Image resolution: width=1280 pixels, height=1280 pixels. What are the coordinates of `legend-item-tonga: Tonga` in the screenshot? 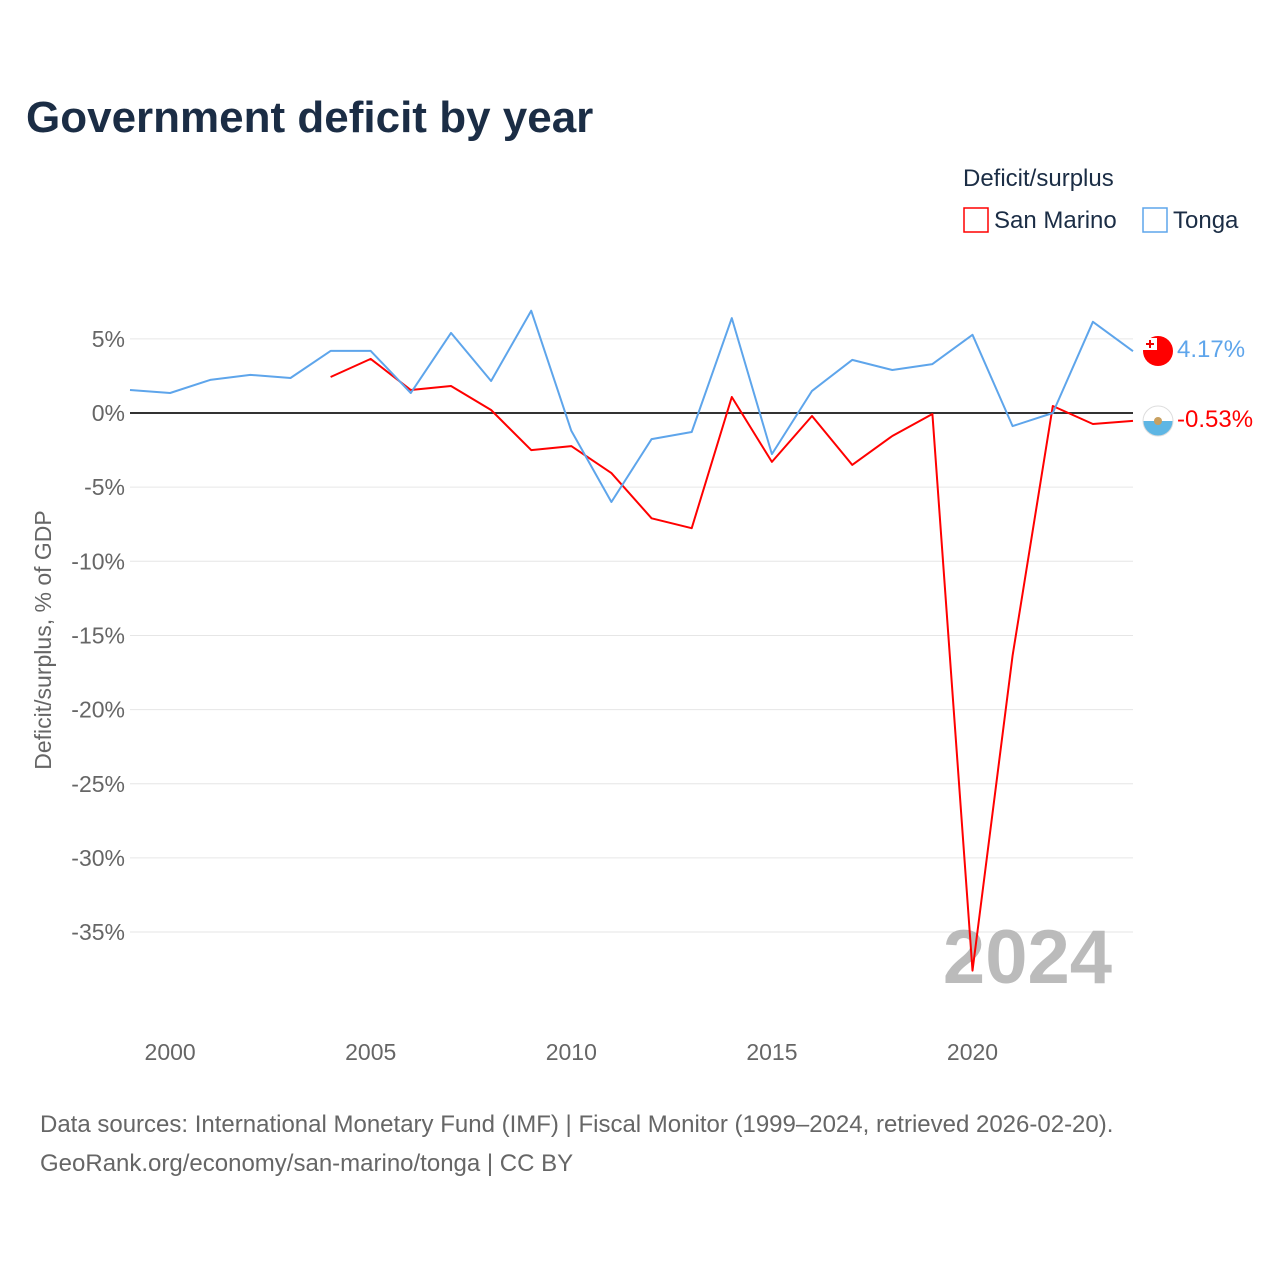 It's located at (1190, 220).